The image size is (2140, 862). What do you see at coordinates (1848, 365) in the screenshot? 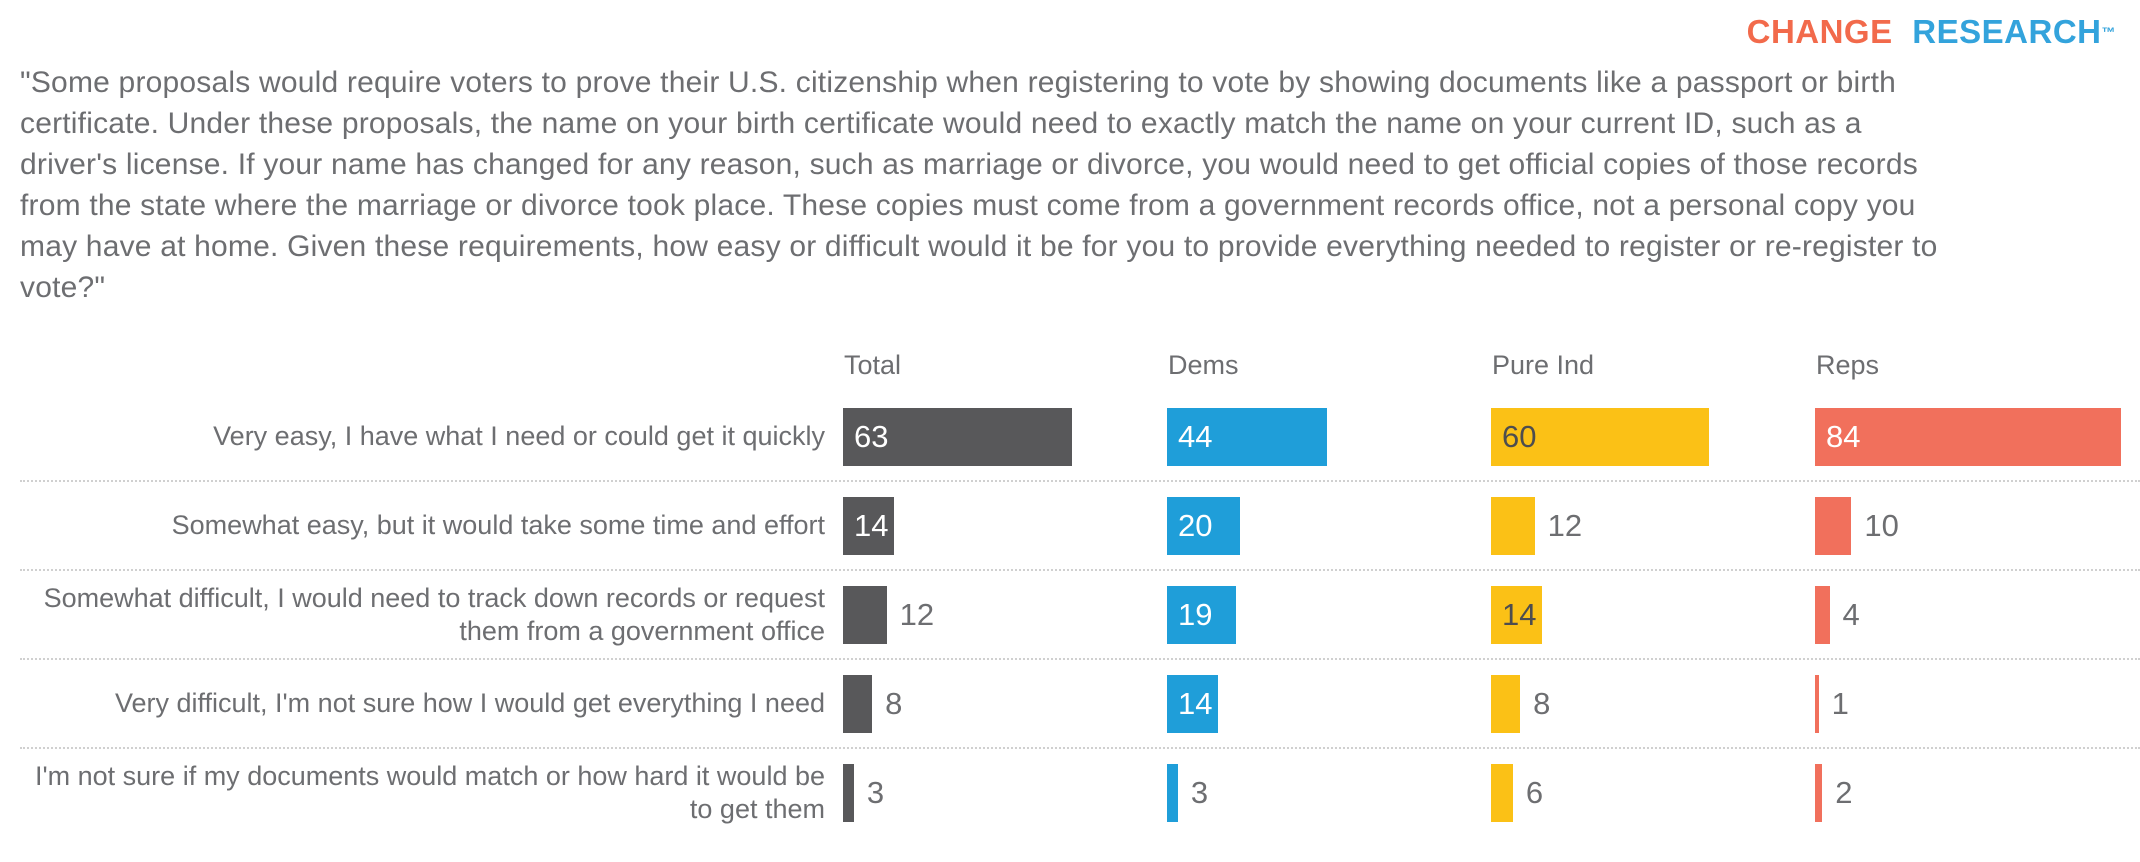
I see `column-header: Reps` at bounding box center [1848, 365].